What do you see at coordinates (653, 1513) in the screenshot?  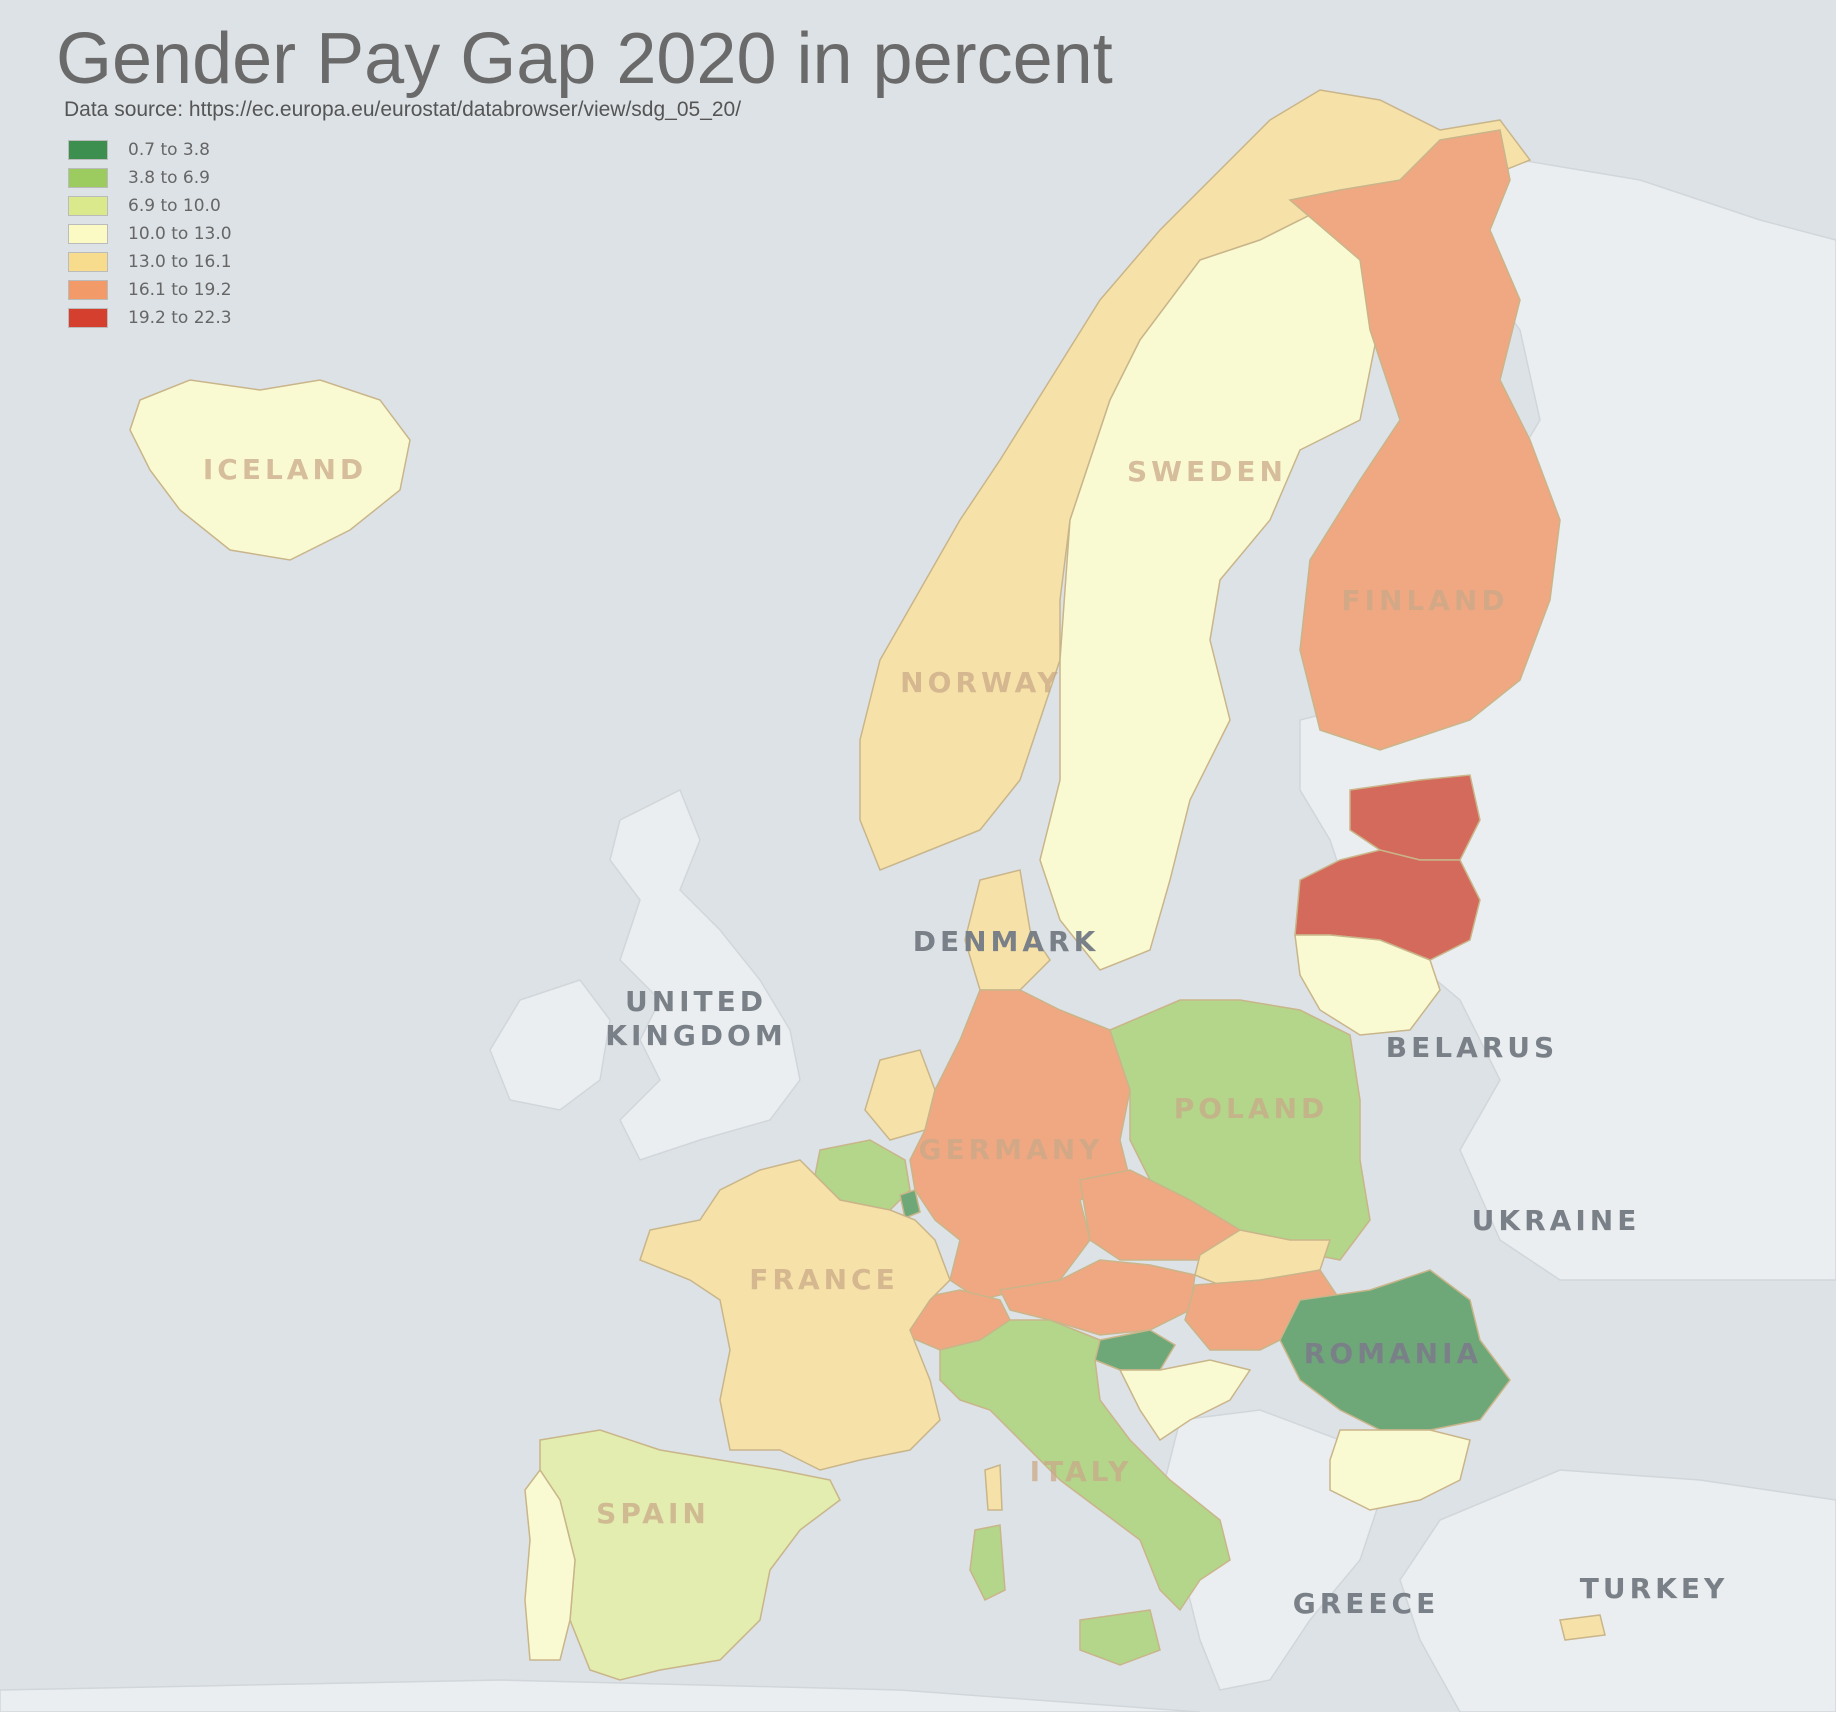 I see `label-spain: SPAIN` at bounding box center [653, 1513].